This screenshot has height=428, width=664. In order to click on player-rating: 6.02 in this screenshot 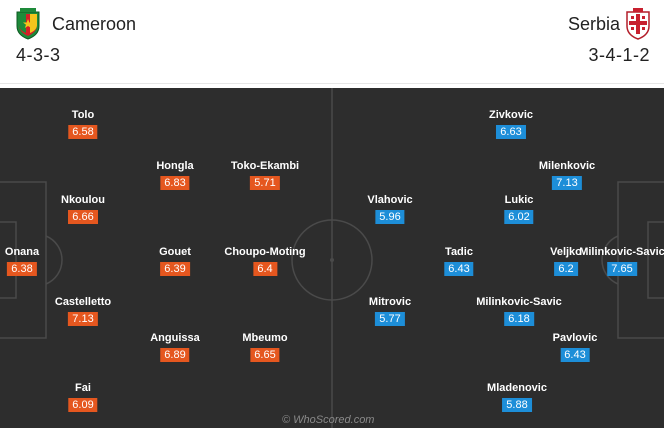, I will do `click(519, 217)`.